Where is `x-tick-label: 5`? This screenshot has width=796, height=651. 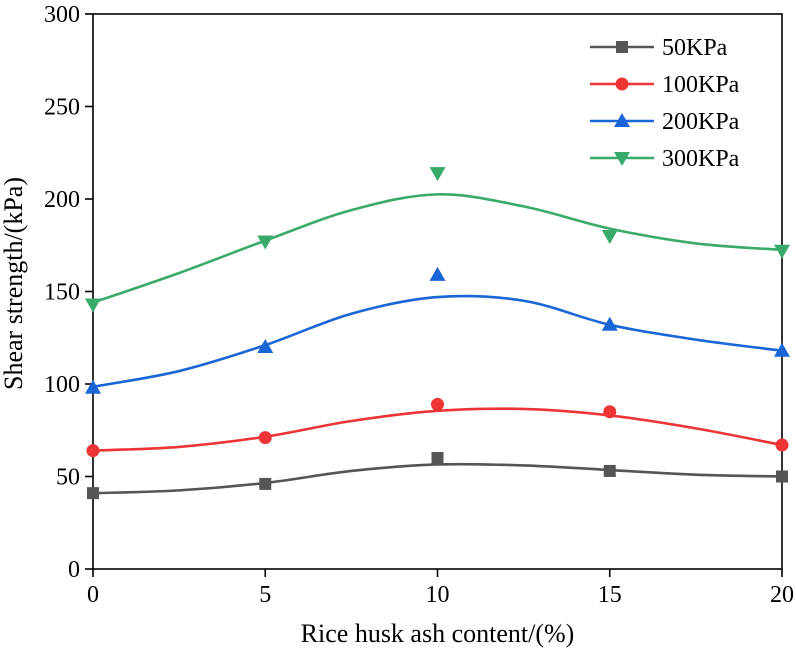
x-tick-label: 5 is located at coordinates (265, 595).